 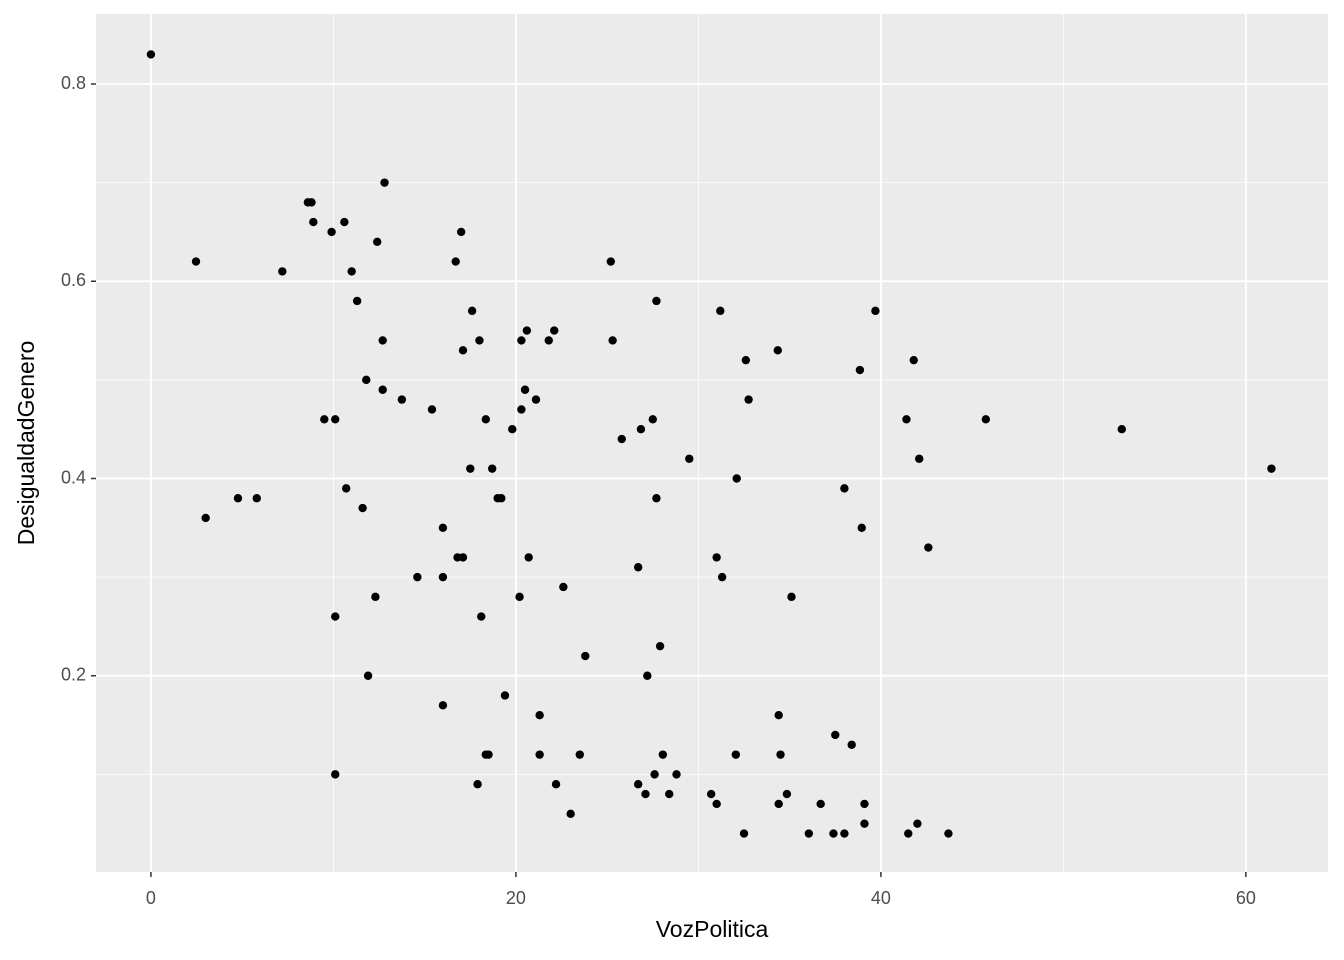 I want to click on y-axis-title: DesigualdadGenero, so click(x=26, y=443).